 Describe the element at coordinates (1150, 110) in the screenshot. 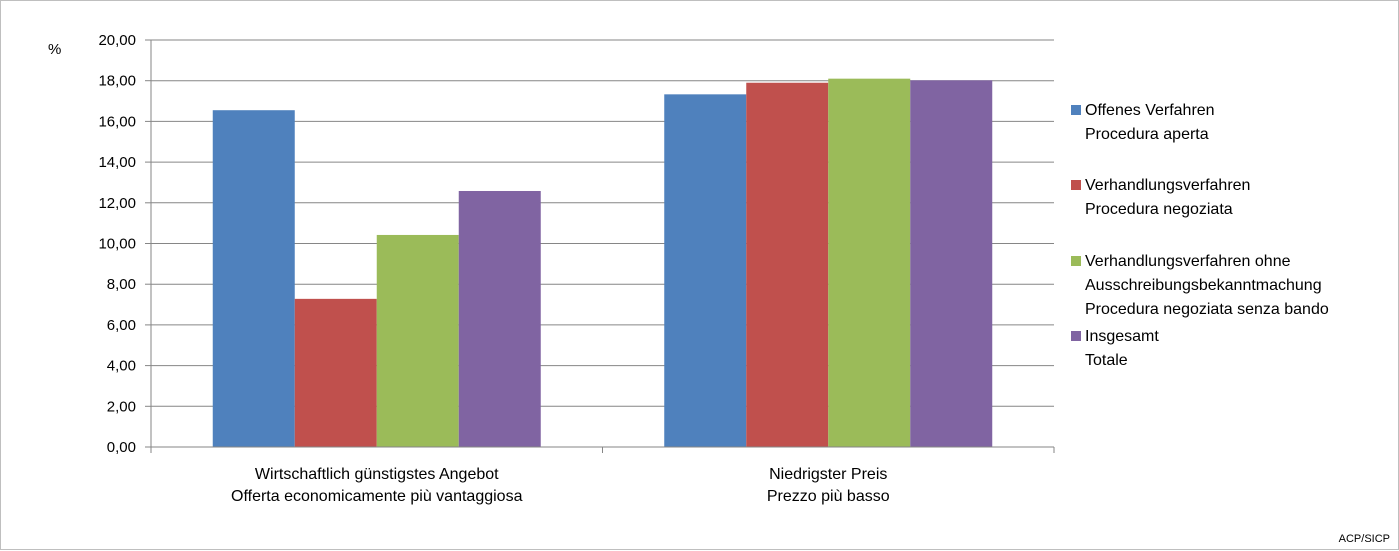

I see `legend-label: Offenes Verfahren` at that location.